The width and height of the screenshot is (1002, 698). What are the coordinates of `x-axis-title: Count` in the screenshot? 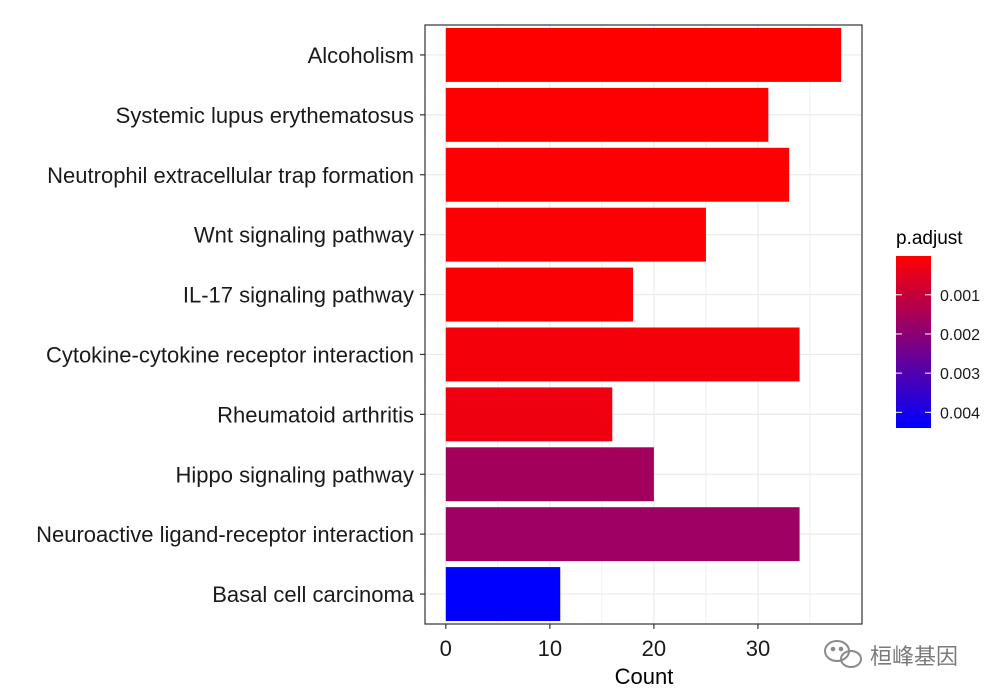 It's located at (644, 676).